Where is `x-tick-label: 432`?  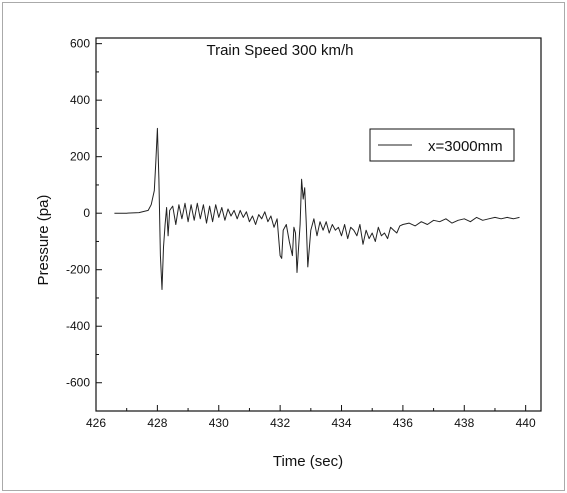 x-tick-label: 432 is located at coordinates (280, 423).